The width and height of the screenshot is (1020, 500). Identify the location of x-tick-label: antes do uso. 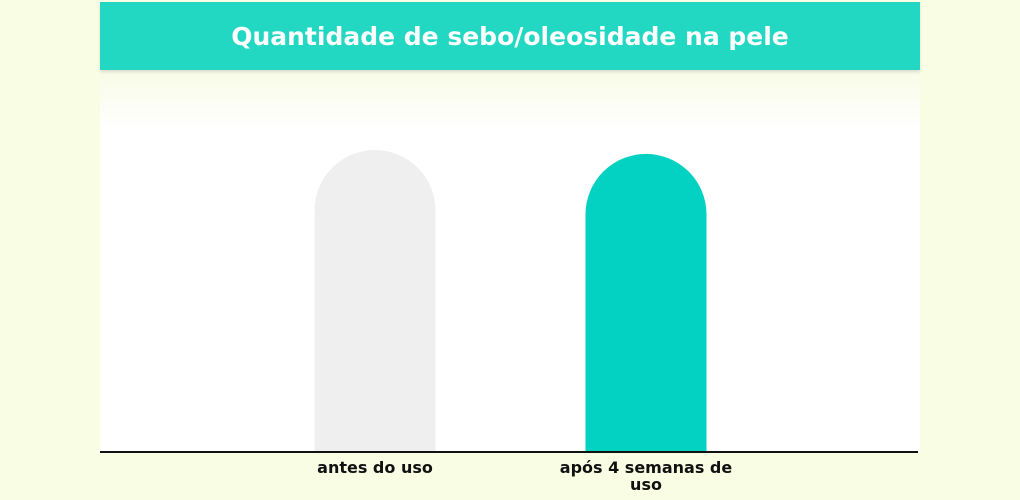
(375, 467).